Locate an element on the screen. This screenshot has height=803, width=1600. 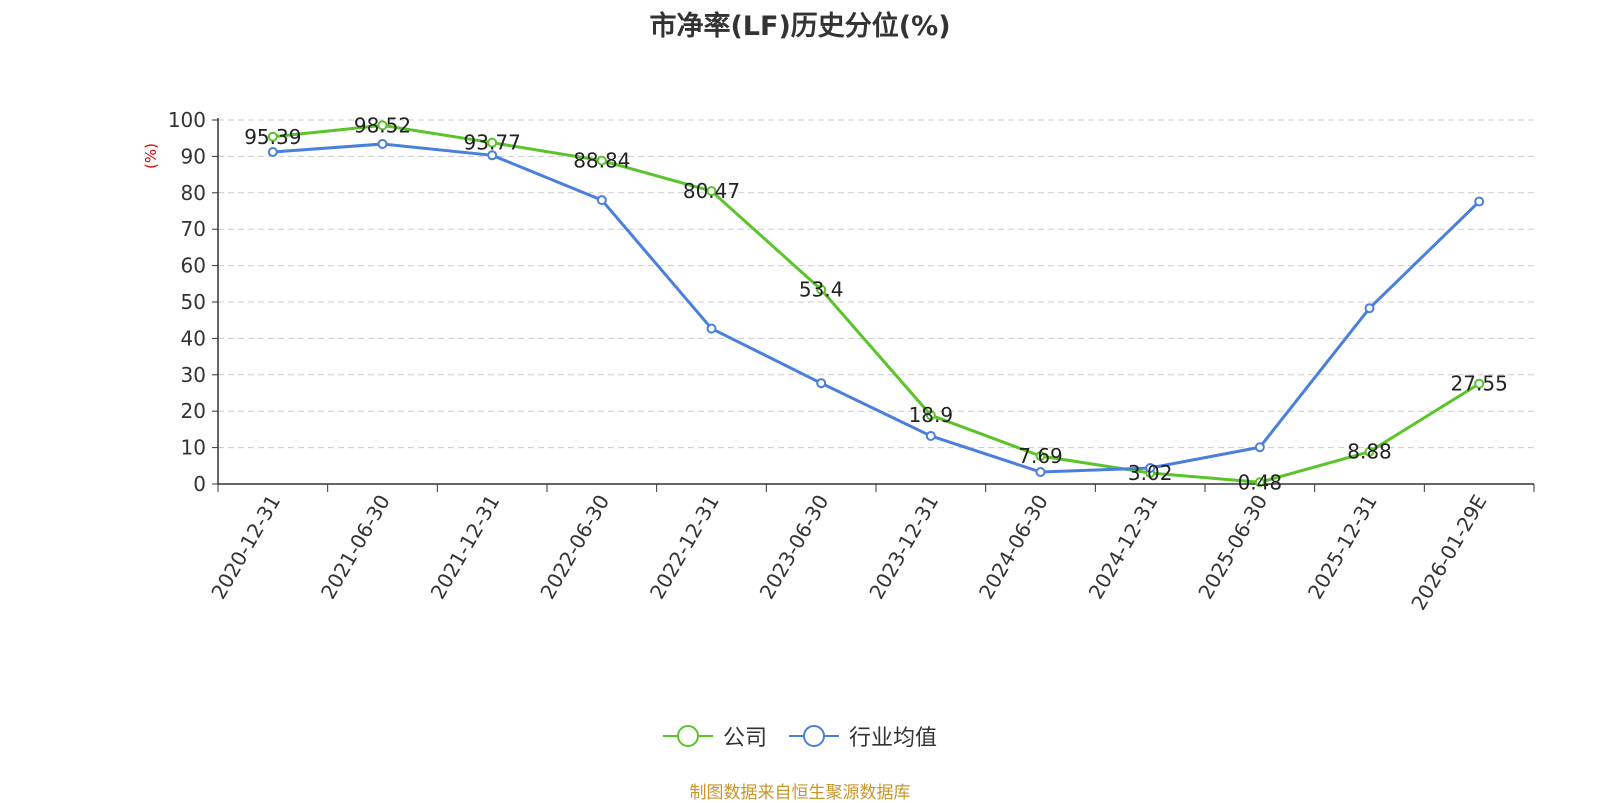
y-tick-label: 100 is located at coordinates (187, 120).